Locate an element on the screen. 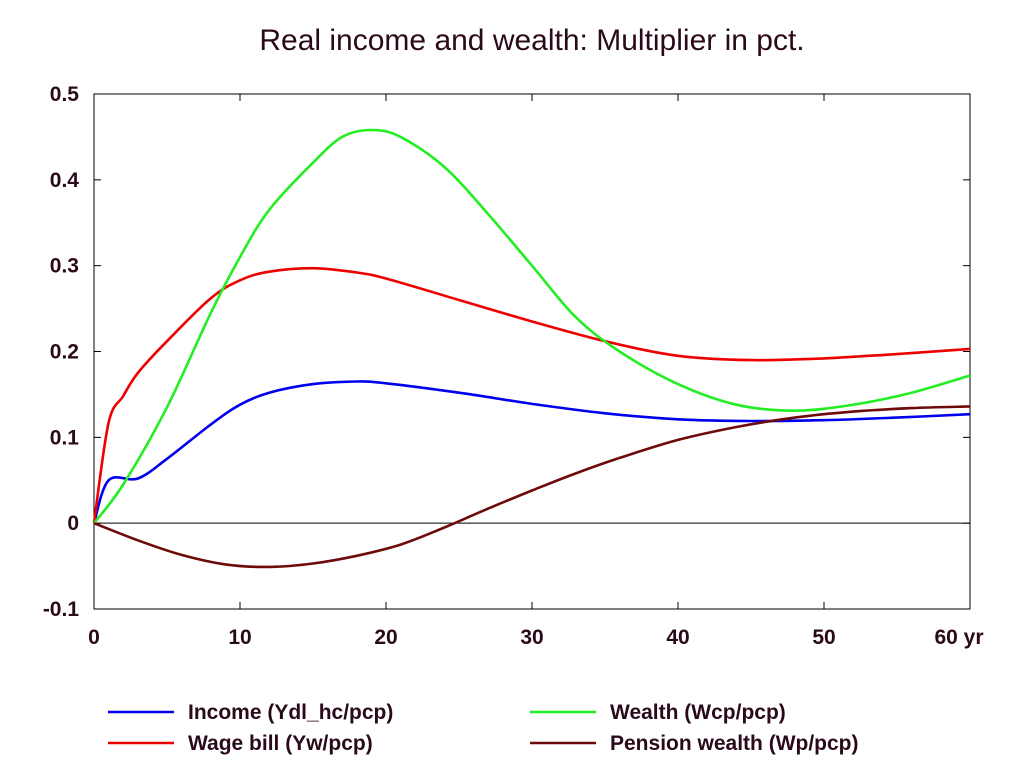 The height and width of the screenshot is (778, 1024). y-tick-label: 0 is located at coordinates (73, 523).